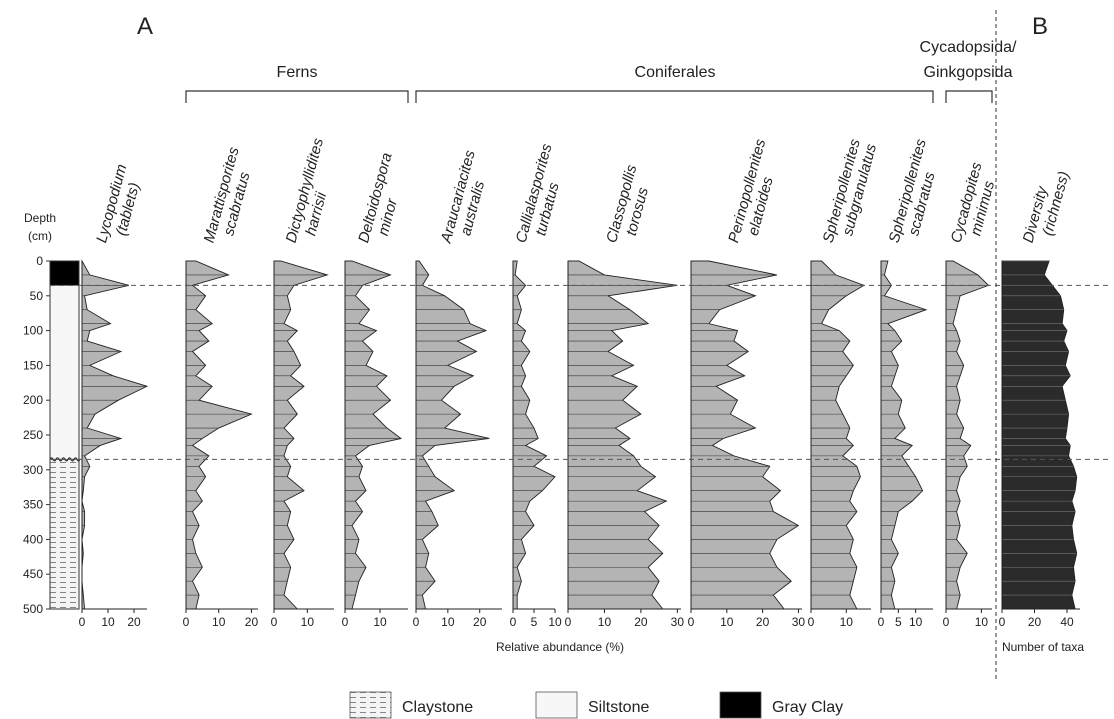 Image resolution: width=1114 pixels, height=719 pixels. What do you see at coordinates (618, 707) in the screenshot?
I see `legend-label-siltstone: Siltstone` at bounding box center [618, 707].